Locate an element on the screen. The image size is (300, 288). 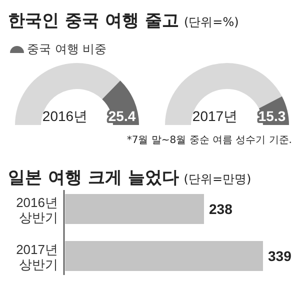
chart-subtitle: (단위=%) is located at coordinates (211, 22).